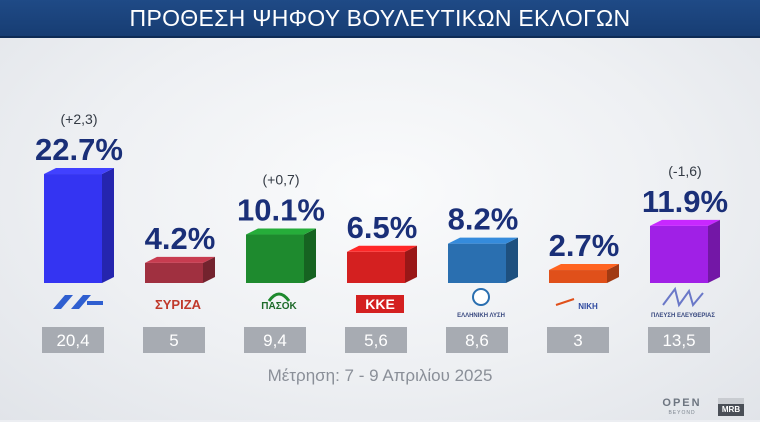  I want to click on elliniki-lysi-logo-icon, so click(481, 297).